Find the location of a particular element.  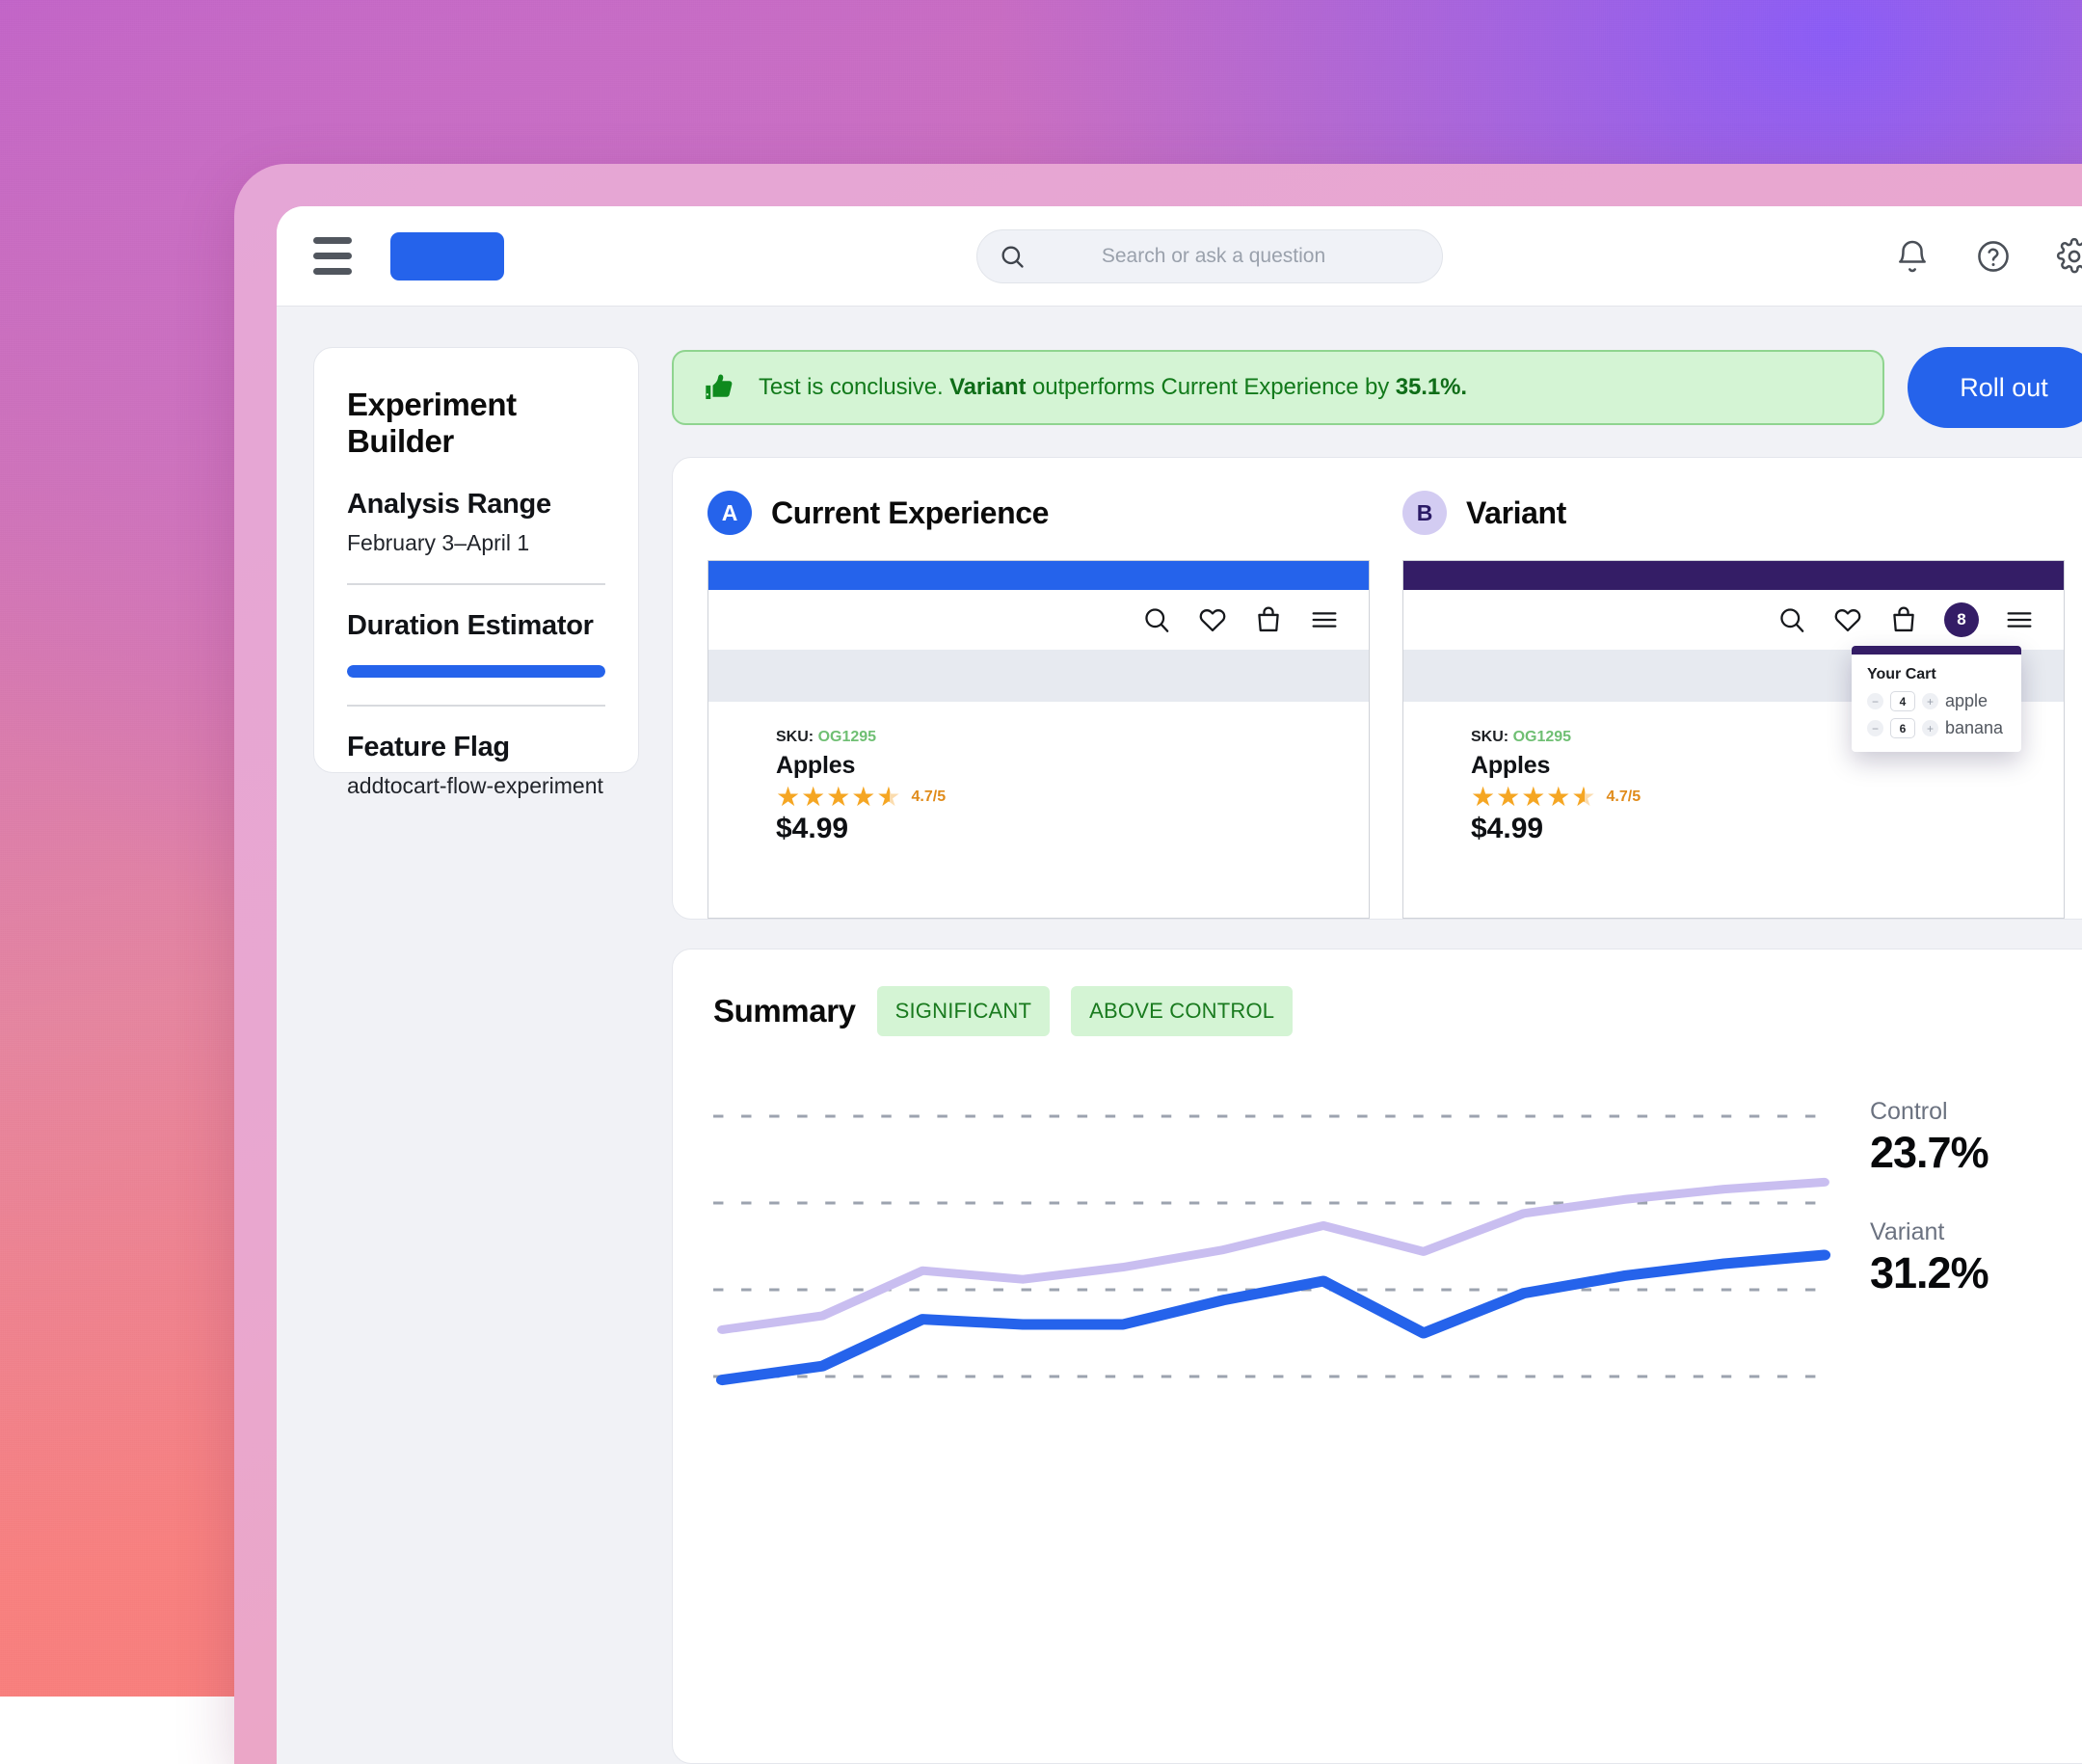

cart-count-badge: 8 is located at coordinates (1961, 619).